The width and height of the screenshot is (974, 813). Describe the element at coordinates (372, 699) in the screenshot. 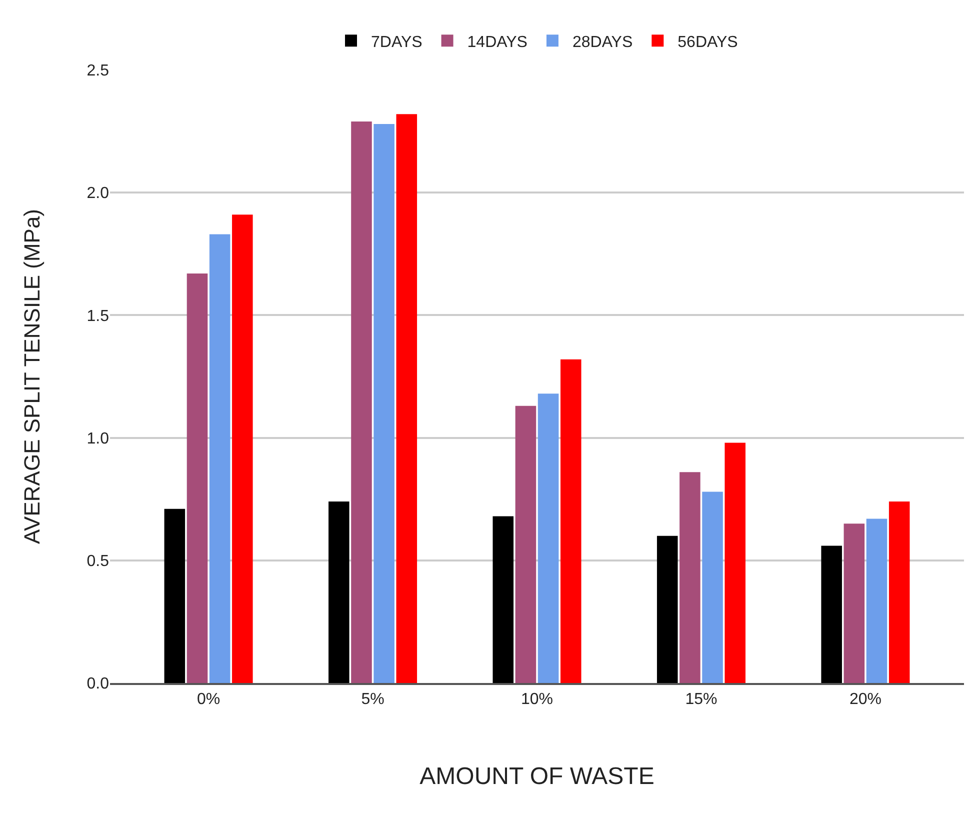

I see `x-tick-label: 5%` at that location.